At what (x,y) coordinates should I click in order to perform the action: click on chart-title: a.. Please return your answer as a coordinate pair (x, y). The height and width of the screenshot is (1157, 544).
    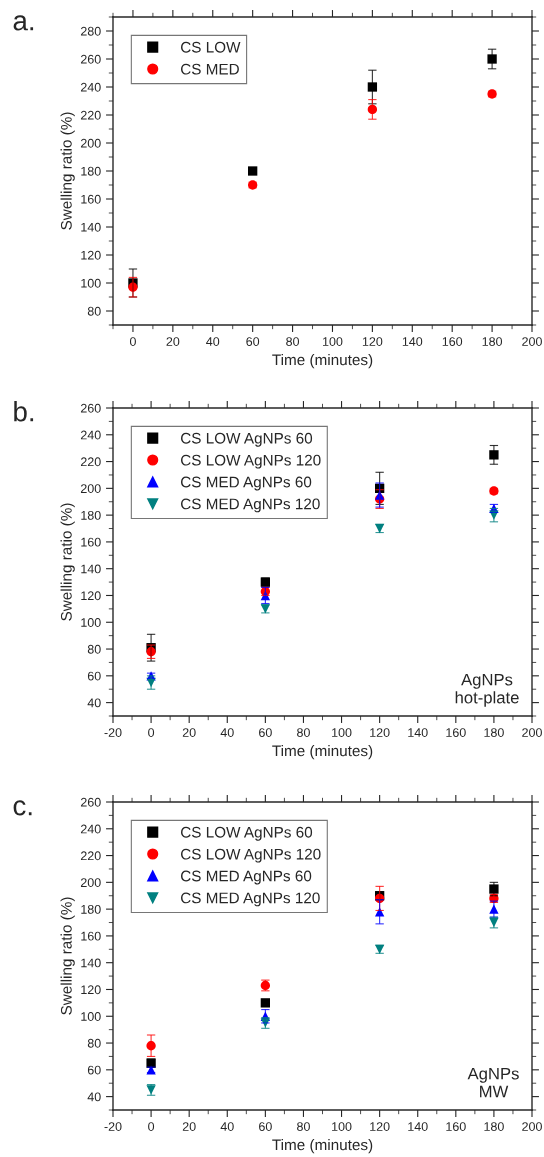
    Looking at the image, I should click on (23, 23).